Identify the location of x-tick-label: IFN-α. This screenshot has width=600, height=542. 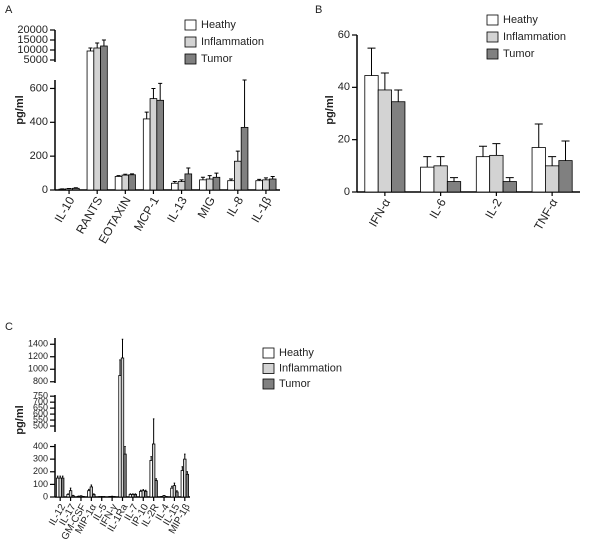
(379, 212).